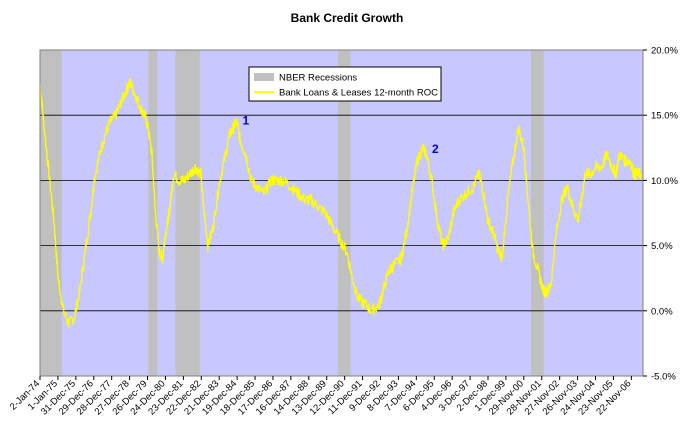 The width and height of the screenshot is (695, 428). I want to click on legend-box, so click(345, 84).